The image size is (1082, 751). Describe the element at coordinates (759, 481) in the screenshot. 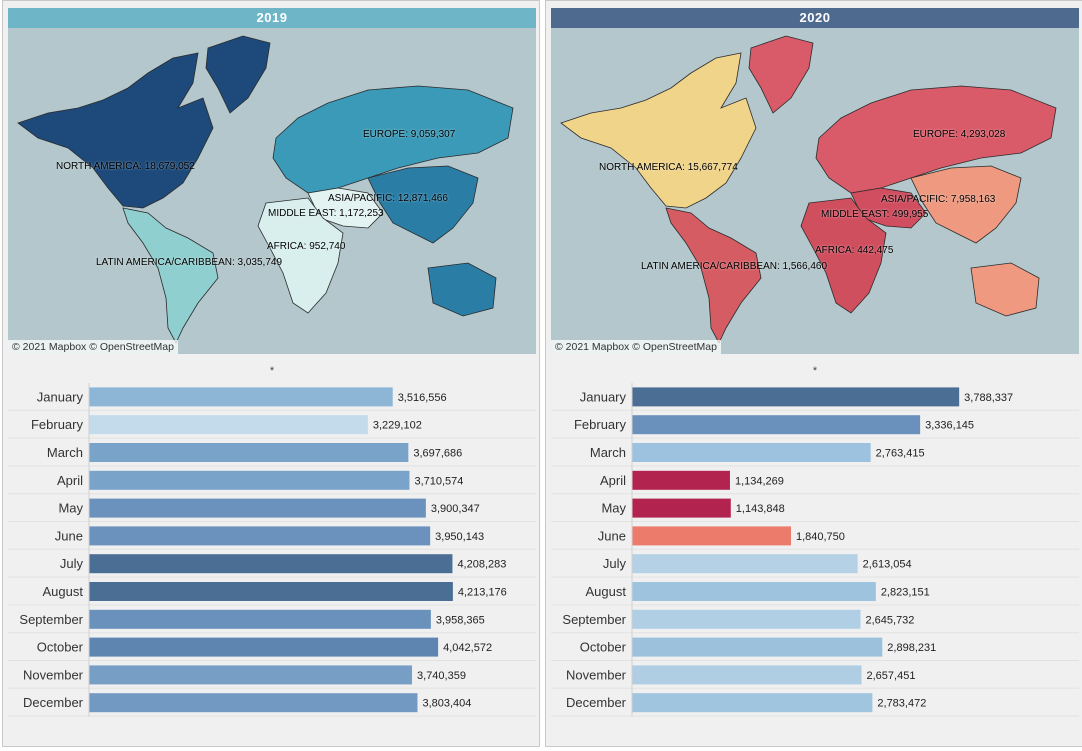

I see `value-label-april: 1,134,269` at that location.